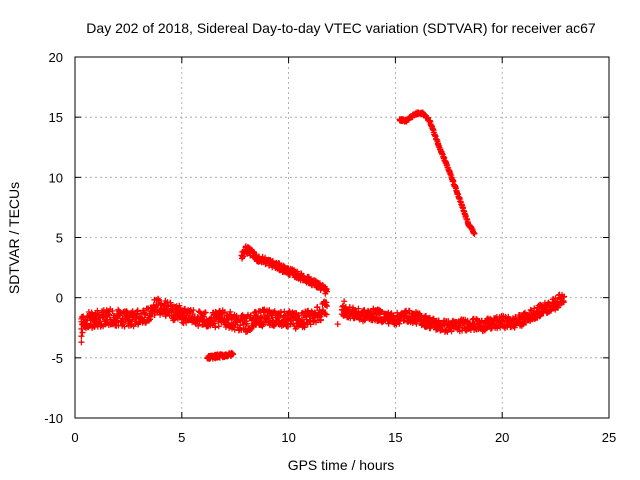 This screenshot has height=480, width=640. Describe the element at coordinates (341, 465) in the screenshot. I see `x-axis-label: GPS time / hours` at that location.